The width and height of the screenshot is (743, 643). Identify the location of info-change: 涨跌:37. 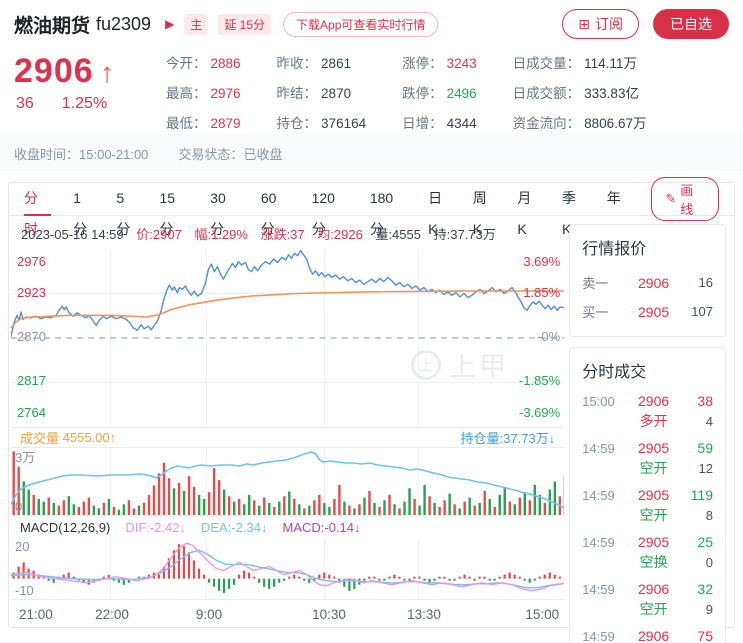
(282, 234).